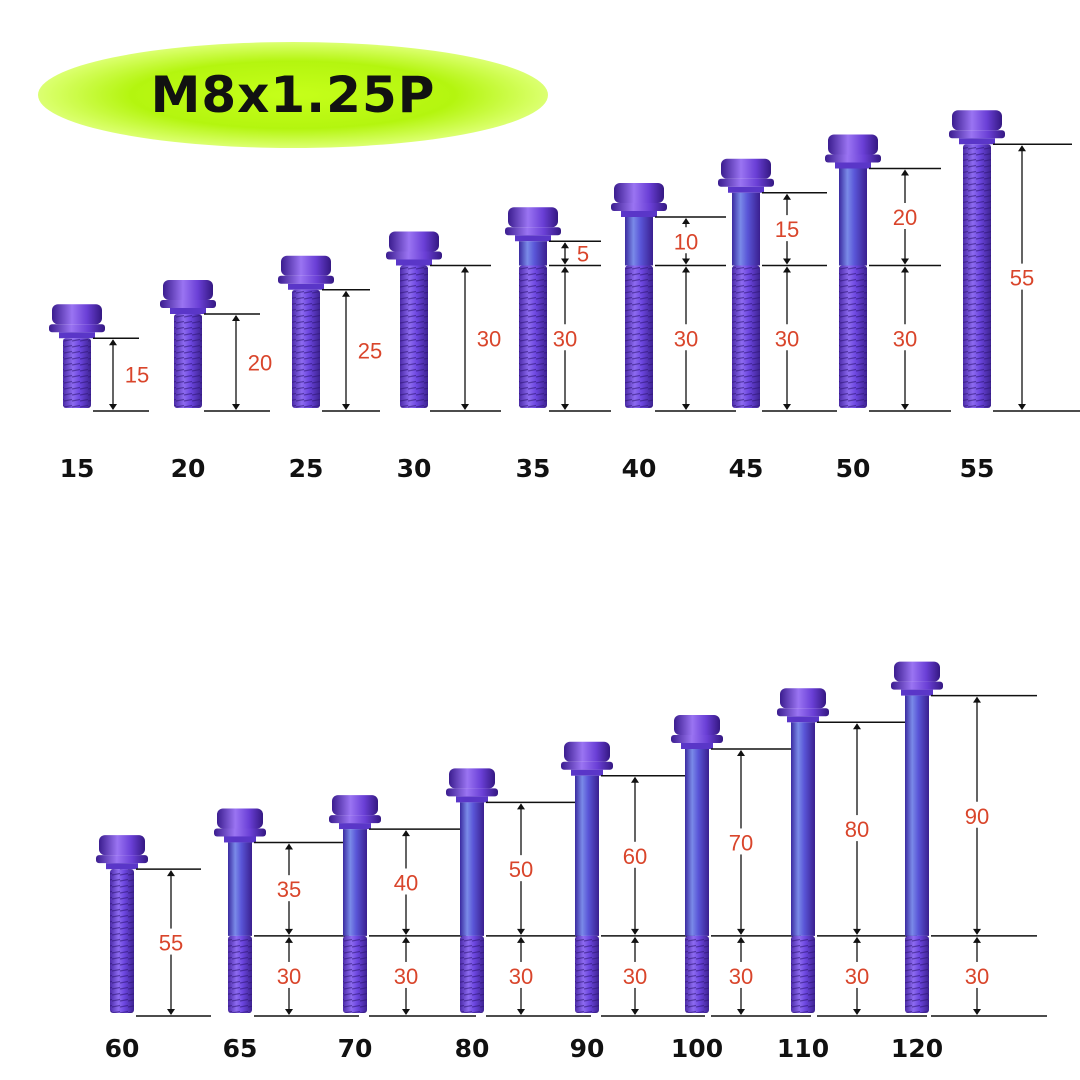  Describe the element at coordinates (977, 468) in the screenshot. I see `size-label-55: 55` at that location.